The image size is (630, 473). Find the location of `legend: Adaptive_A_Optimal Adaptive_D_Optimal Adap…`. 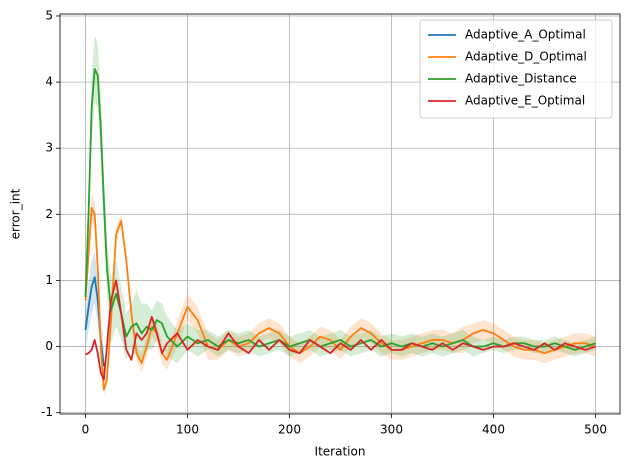

legend: Adaptive_A_Optimal Adaptive_D_Optimal Adap… is located at coordinates (516, 69).